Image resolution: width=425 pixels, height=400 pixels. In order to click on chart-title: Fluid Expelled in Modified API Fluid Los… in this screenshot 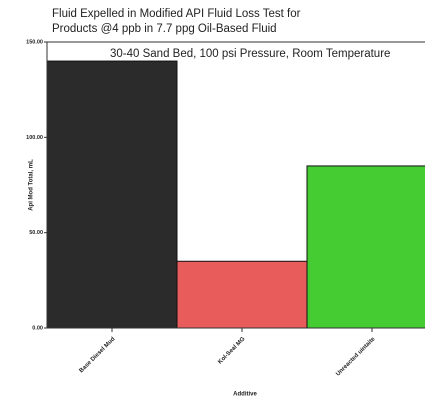, I will do `click(176, 14)`.